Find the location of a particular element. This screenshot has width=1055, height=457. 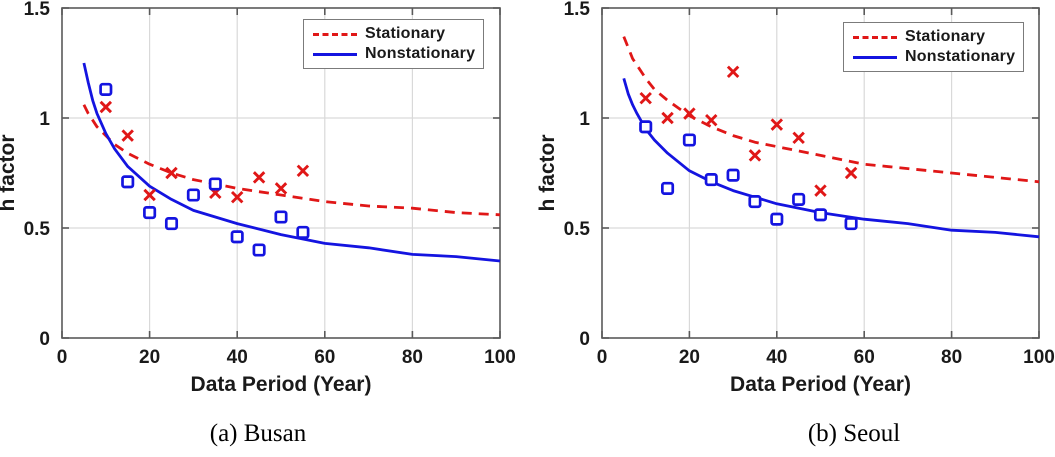

legend-seoul: Stationary Nonstationary is located at coordinates (933, 47).